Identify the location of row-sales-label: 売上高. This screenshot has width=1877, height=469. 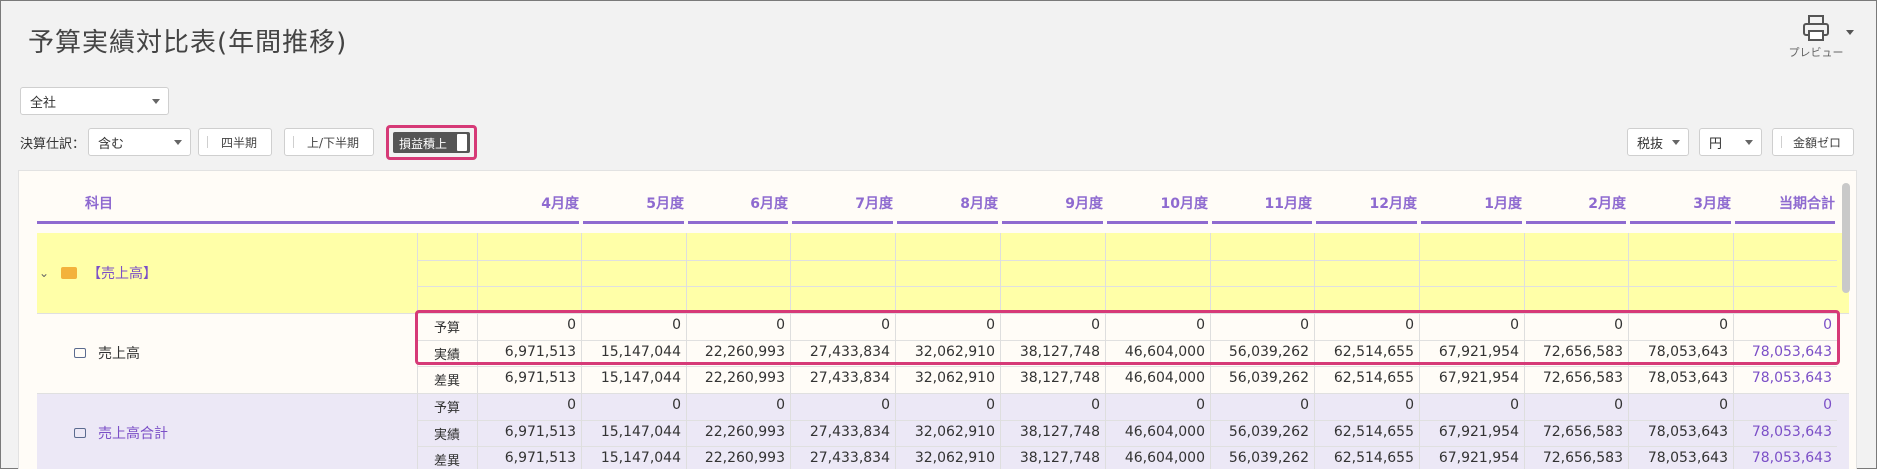
(107, 353).